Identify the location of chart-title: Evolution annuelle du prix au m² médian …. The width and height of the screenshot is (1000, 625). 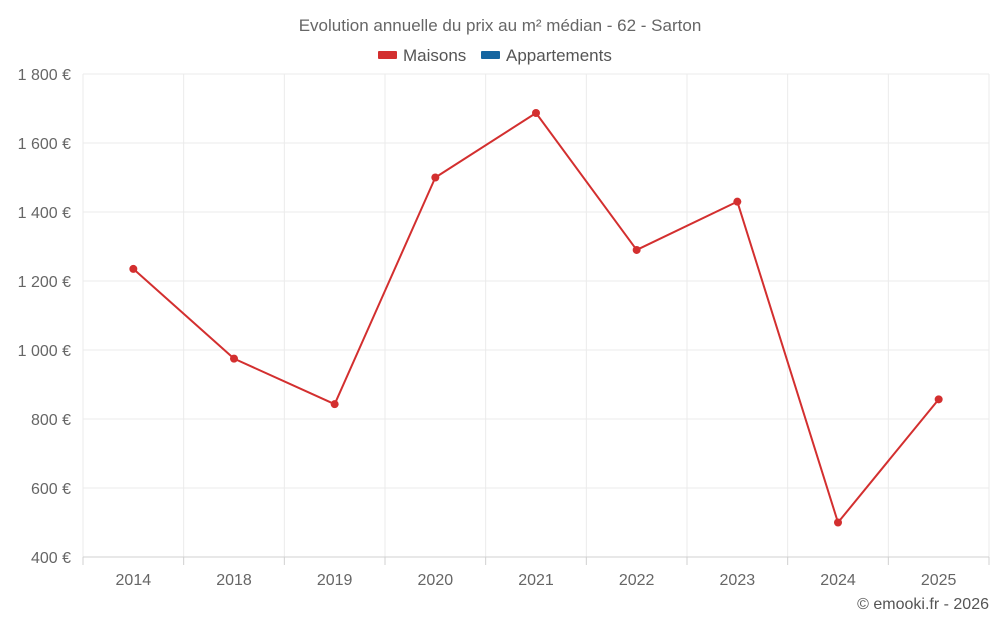
(500, 25).